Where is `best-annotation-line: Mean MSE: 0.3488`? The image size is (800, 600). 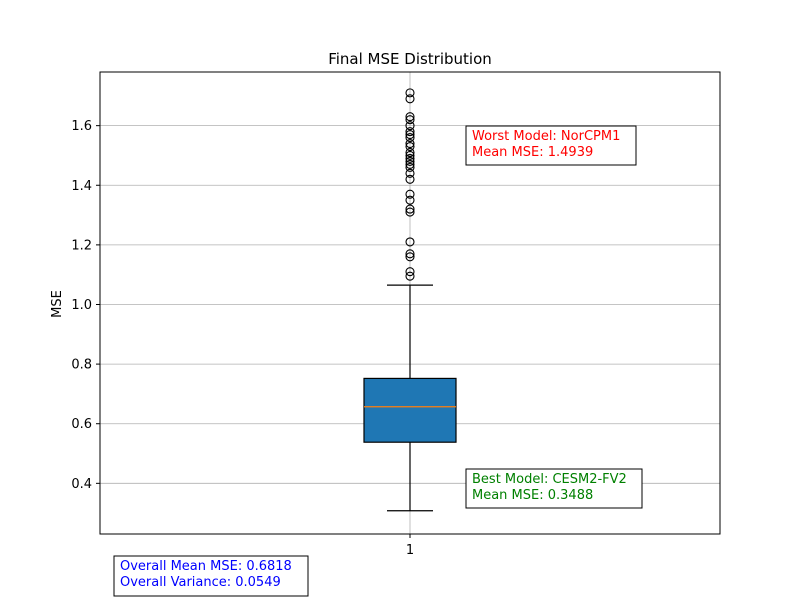 best-annotation-line: Mean MSE: 0.3488 is located at coordinates (532, 495).